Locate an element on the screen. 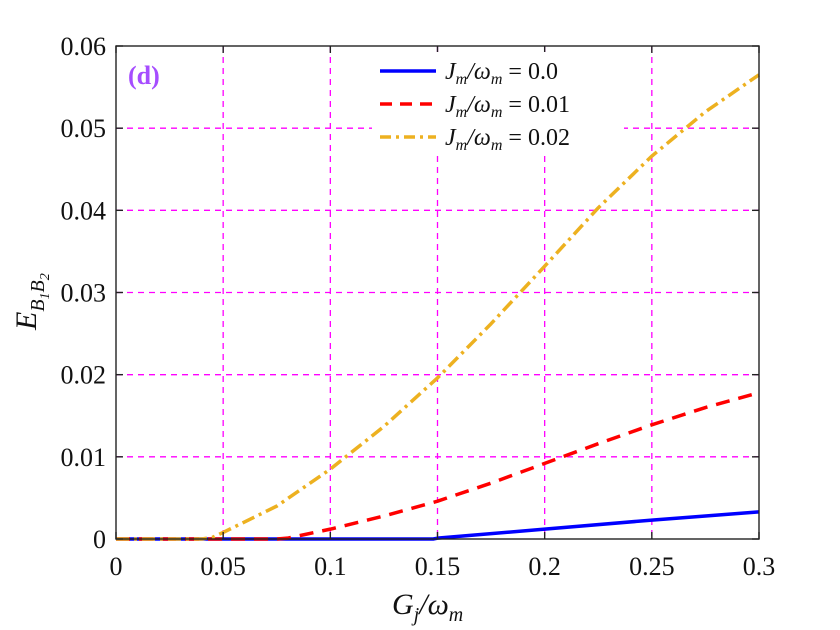 This screenshot has height=630, width=840. x-tick-label: 0.2 is located at coordinates (544, 566).